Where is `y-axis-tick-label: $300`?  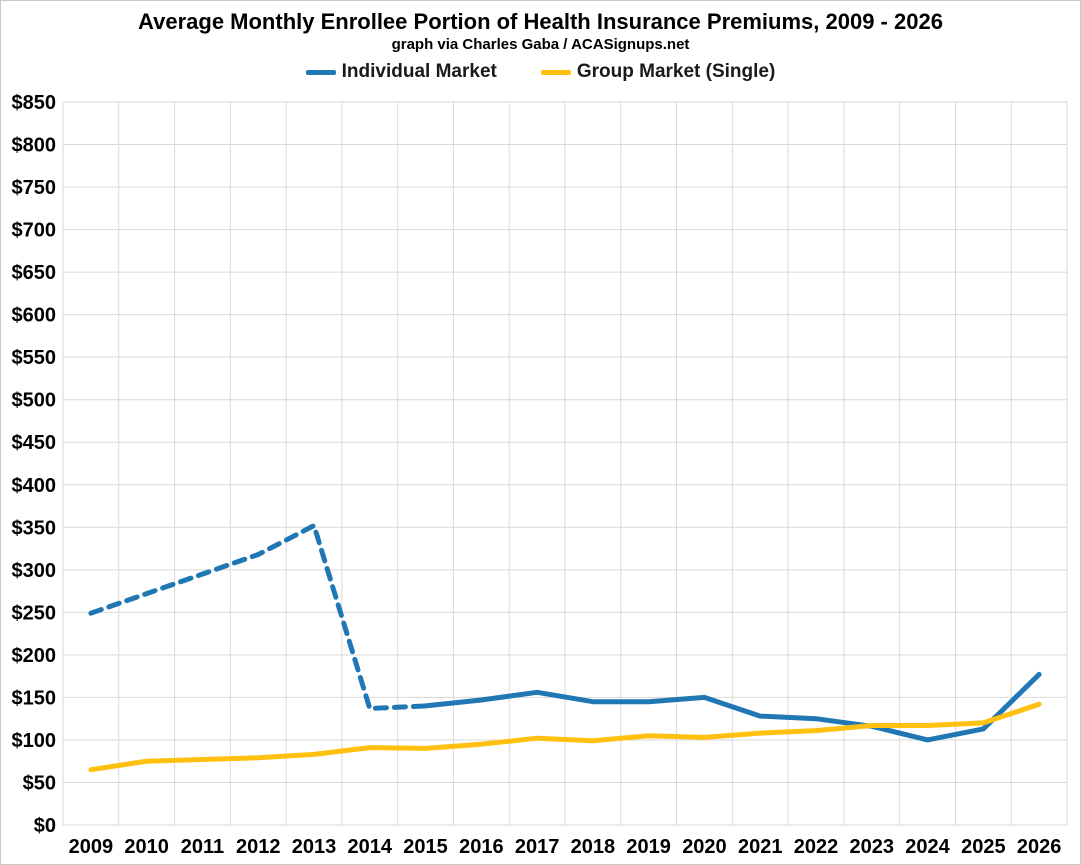
y-axis-tick-label: $300 is located at coordinates (34, 571).